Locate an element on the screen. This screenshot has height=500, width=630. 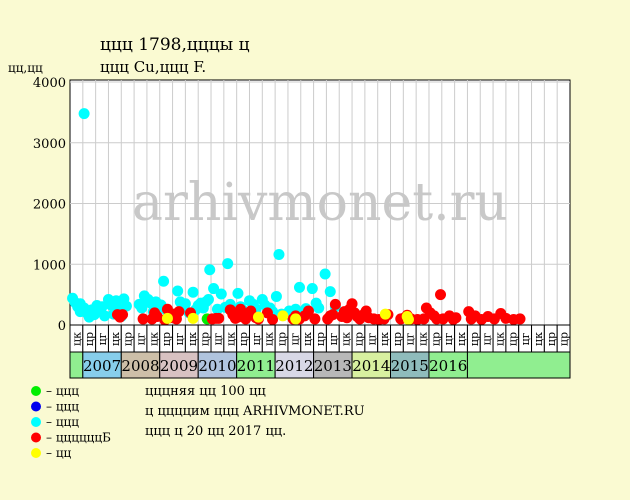
year-cell-tail is located at coordinates (518, 365).